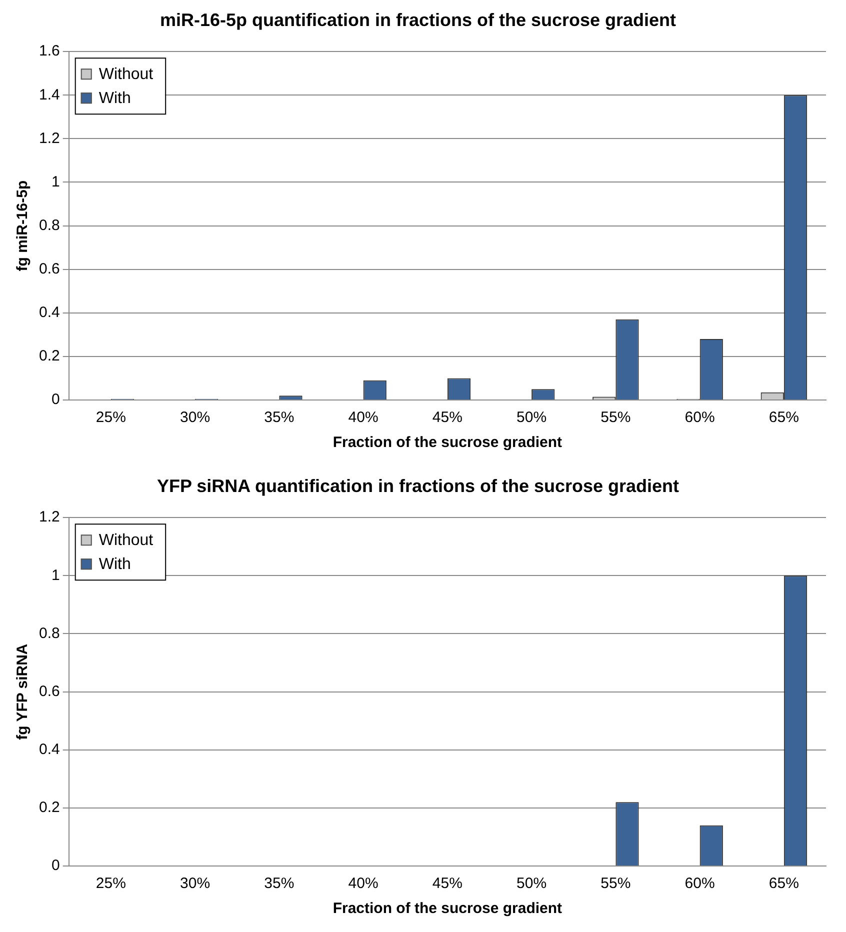 The width and height of the screenshot is (846, 932). Describe the element at coordinates (418, 20) in the screenshot. I see `chart-title: miR-16-5p quantification in fractions of the sucrose gradient` at that location.